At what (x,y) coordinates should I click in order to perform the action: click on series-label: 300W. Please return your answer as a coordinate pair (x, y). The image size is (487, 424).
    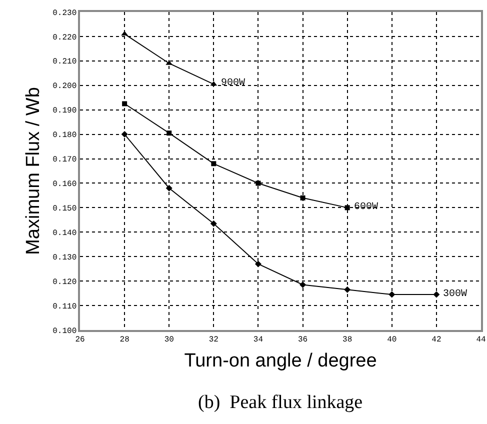
    Looking at the image, I should click on (455, 294).